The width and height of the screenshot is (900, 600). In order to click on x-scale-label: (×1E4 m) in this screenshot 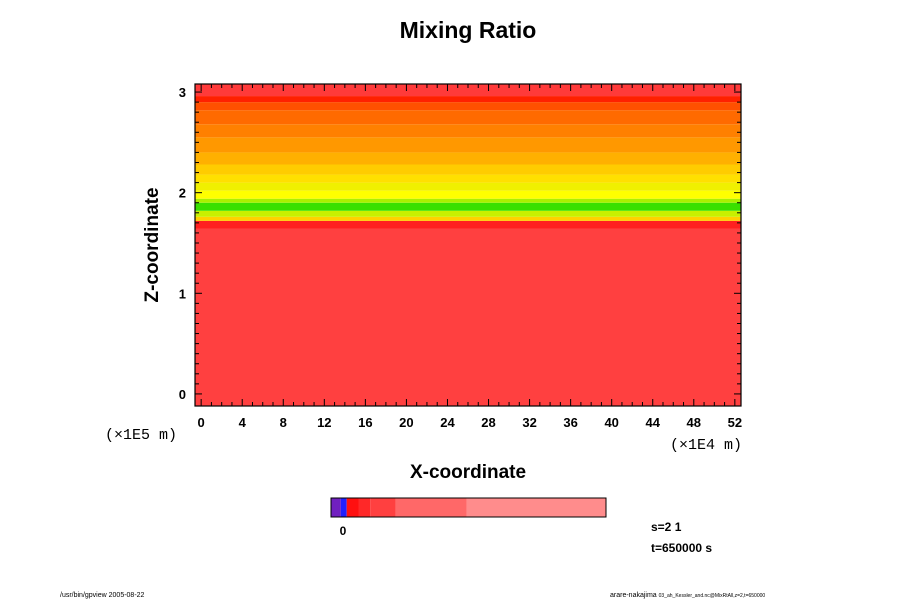, I will do `click(706, 445)`.